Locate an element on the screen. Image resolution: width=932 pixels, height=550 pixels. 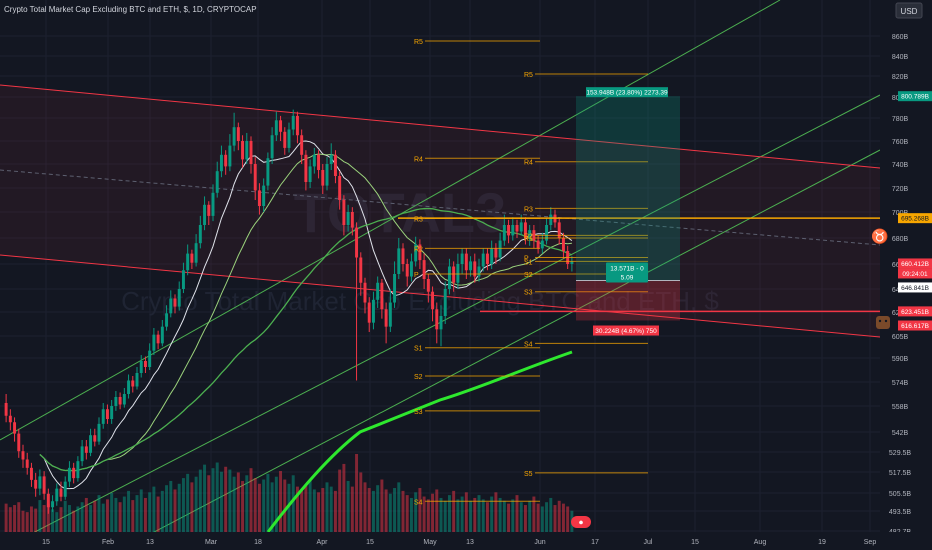
time-axis-label: 18 is located at coordinates (258, 542).